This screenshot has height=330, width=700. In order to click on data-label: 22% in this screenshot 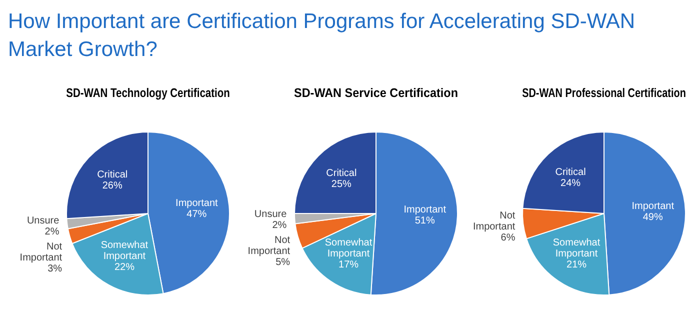, I will do `click(124, 268)`.